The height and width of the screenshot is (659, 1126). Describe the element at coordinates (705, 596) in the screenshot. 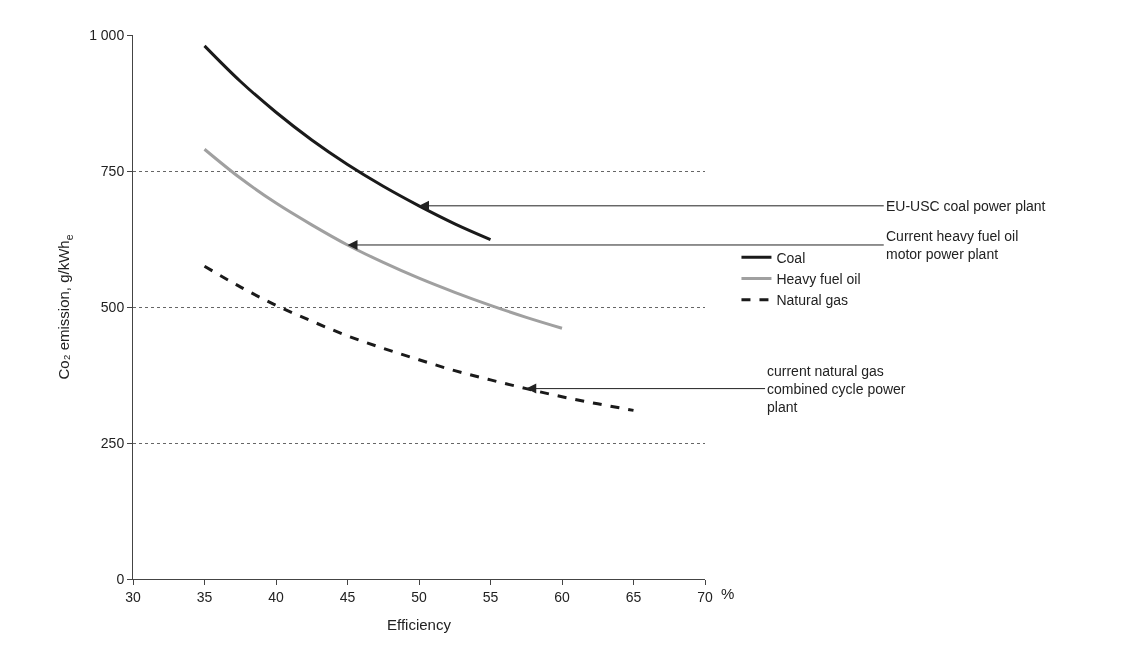

I see `x-tick-label: 70` at that location.